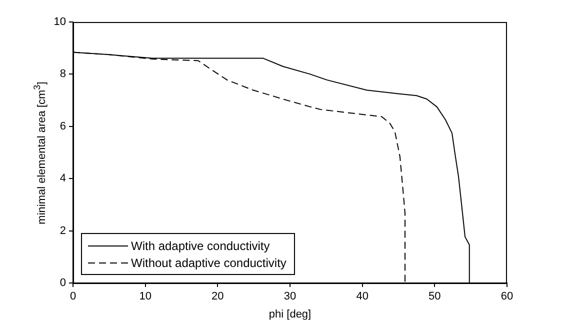  What do you see at coordinates (208, 263) in the screenshot?
I see `legend-label: Without adaptive conductivity` at bounding box center [208, 263].